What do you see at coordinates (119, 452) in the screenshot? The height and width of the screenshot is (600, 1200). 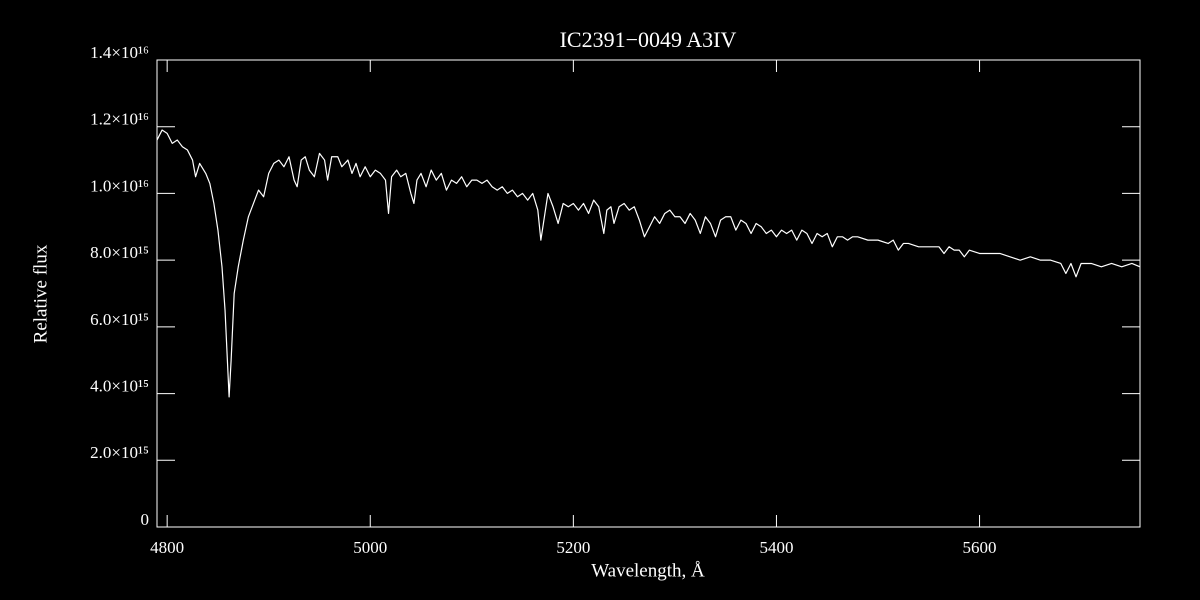 I see `y-tick-label: 2.0×10¹⁵` at bounding box center [119, 452].